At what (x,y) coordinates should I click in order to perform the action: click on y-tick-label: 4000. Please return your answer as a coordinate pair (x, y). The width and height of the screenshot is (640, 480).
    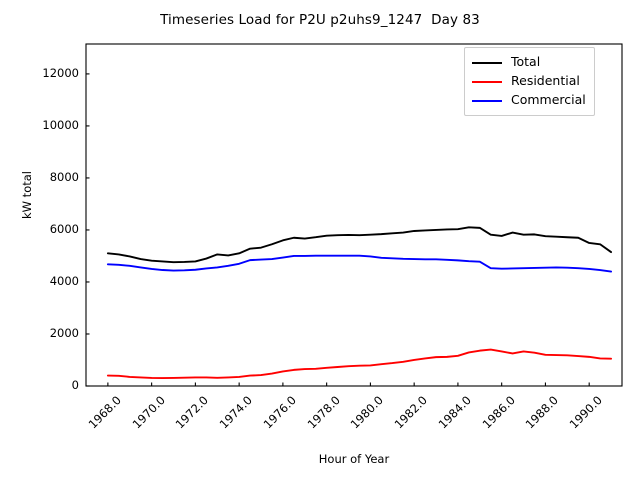
    Looking at the image, I should click on (64, 280).